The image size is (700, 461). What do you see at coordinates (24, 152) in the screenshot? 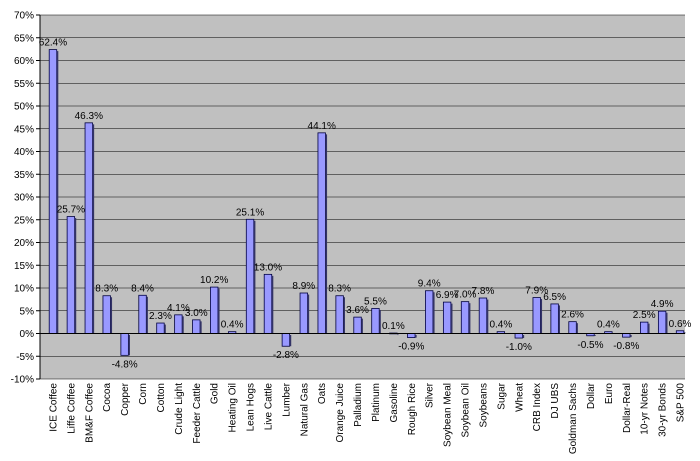
I see `y-tick-label: 40%` at bounding box center [24, 152].